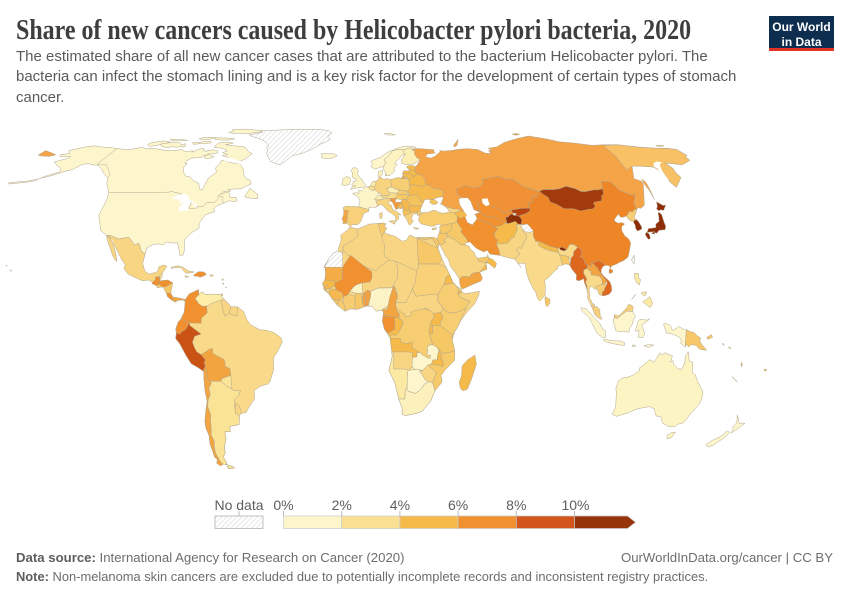  Describe the element at coordinates (238, 505) in the screenshot. I see `svg-text: No data` at that location.